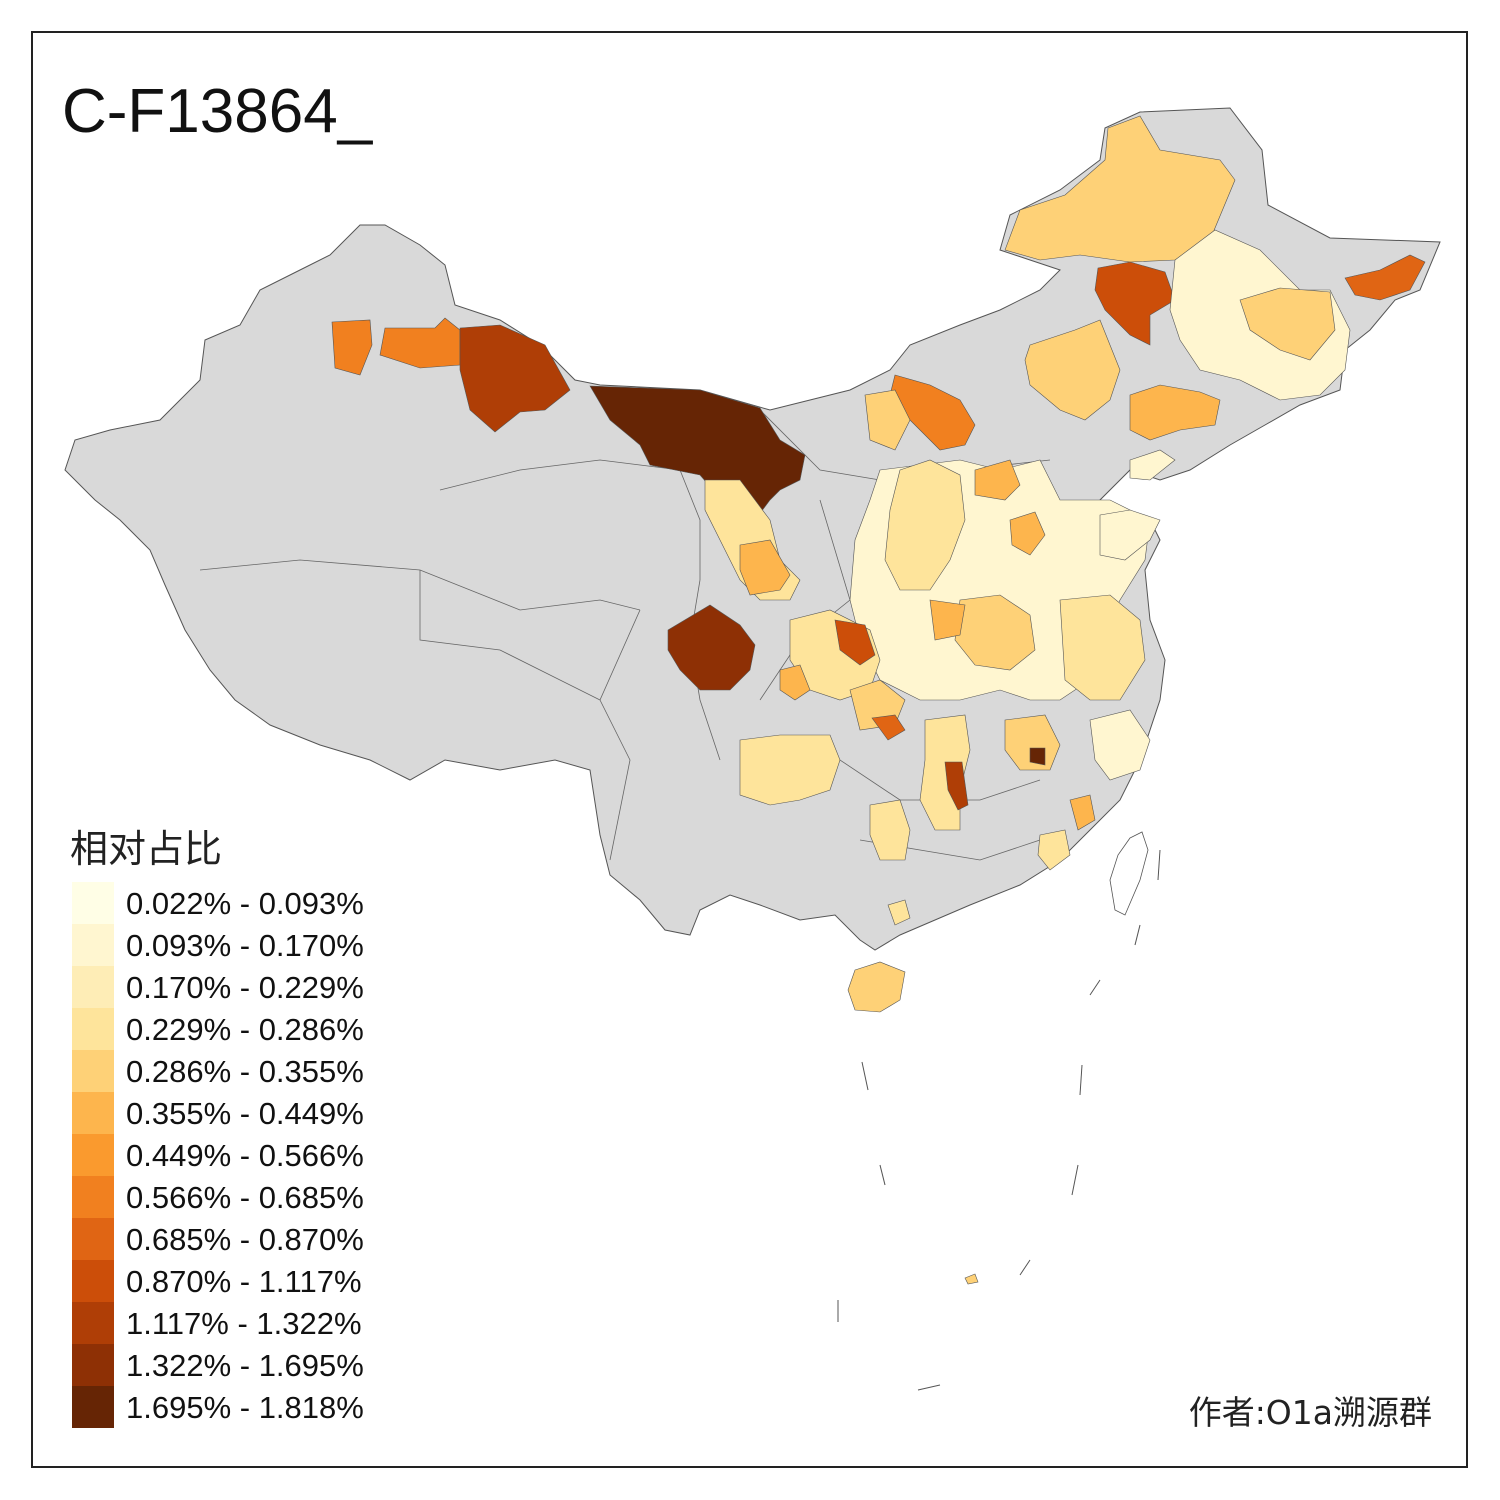 The width and height of the screenshot is (1500, 1500). Describe the element at coordinates (995, 632) in the screenshot. I see `region-henan` at that location.